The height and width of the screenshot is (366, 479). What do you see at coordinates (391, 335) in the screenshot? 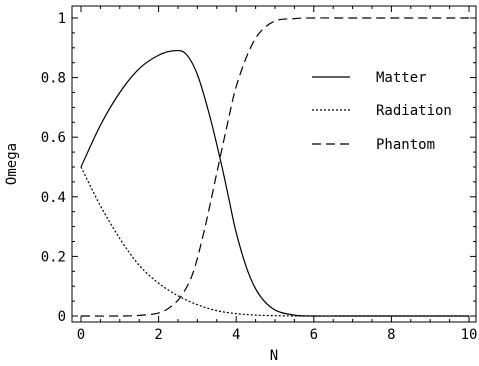
I see `x-tick-label: 8` at bounding box center [391, 335].